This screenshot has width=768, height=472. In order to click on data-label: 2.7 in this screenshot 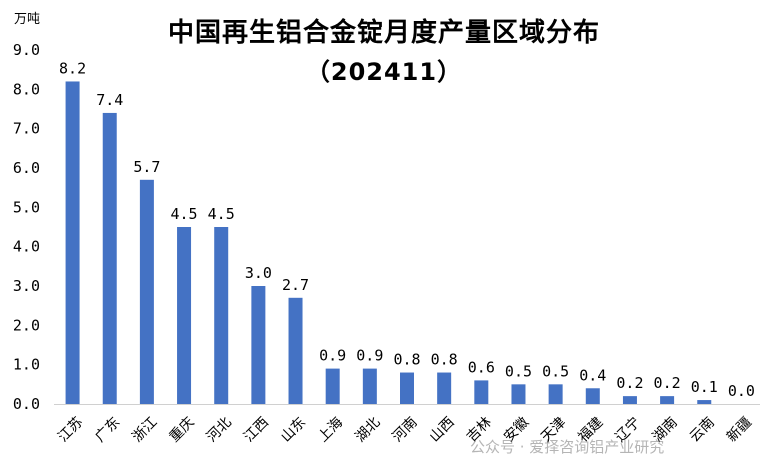, I will do `click(295, 285)`.